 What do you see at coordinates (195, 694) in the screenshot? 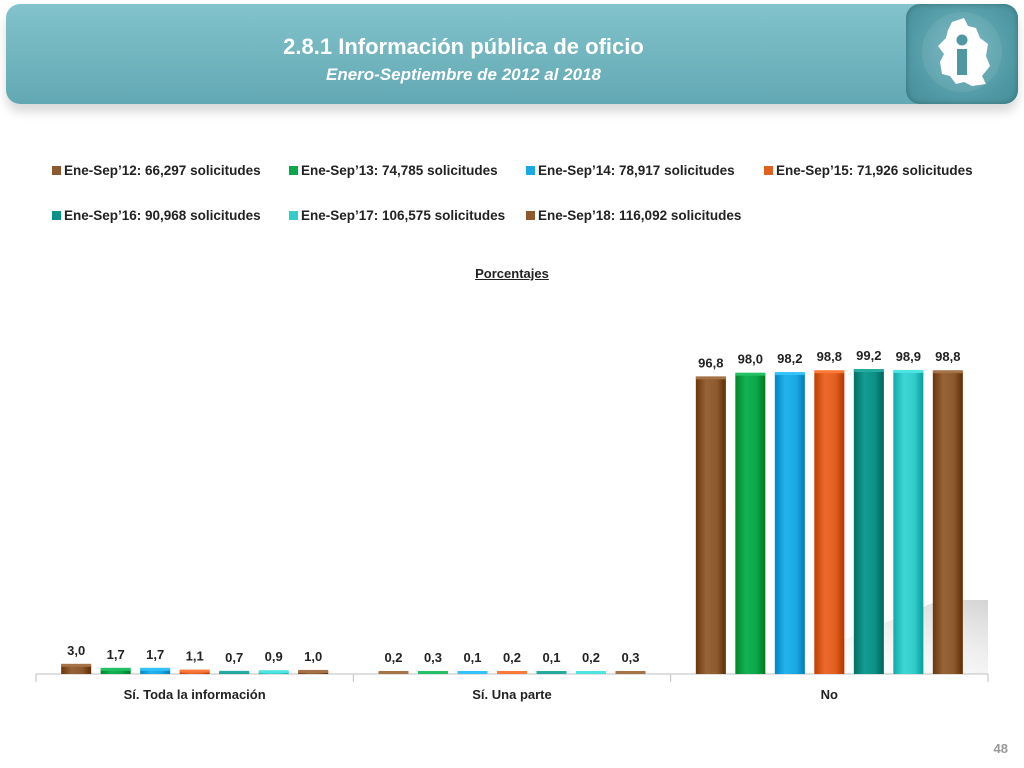
I see `x-tick-label: Sí. Toda la información` at bounding box center [195, 694].